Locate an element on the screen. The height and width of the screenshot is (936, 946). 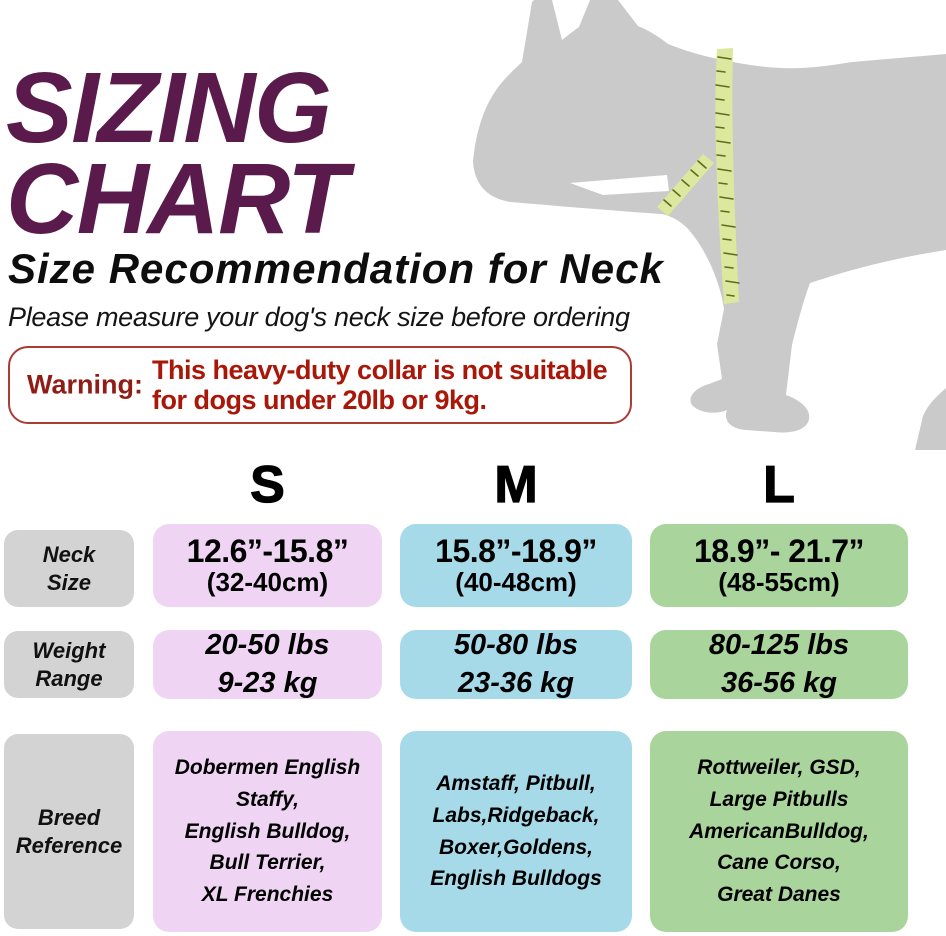
page-title: SIZING CHART is located at coordinates (177, 153).